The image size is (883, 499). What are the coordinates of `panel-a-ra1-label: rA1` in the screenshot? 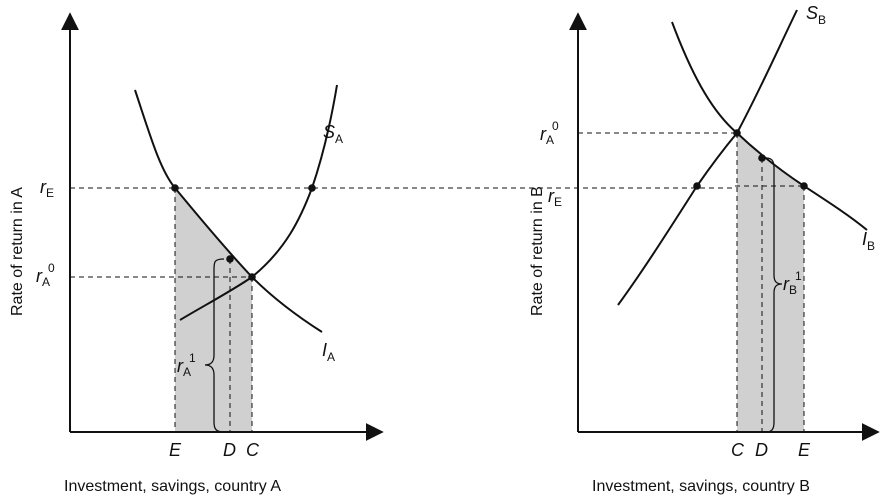 It's located at (186, 365).